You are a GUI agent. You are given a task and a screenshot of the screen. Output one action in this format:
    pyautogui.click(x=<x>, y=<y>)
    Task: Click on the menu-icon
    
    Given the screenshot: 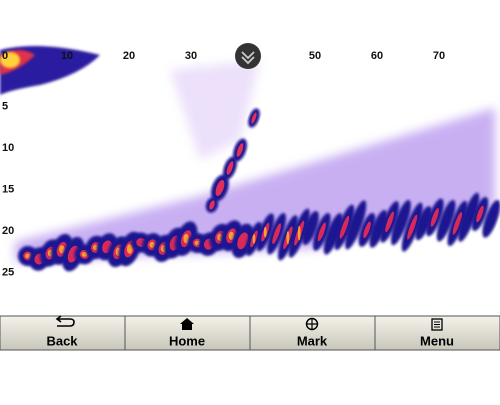 What is the action you would take?
    pyautogui.click(x=437, y=324)
    